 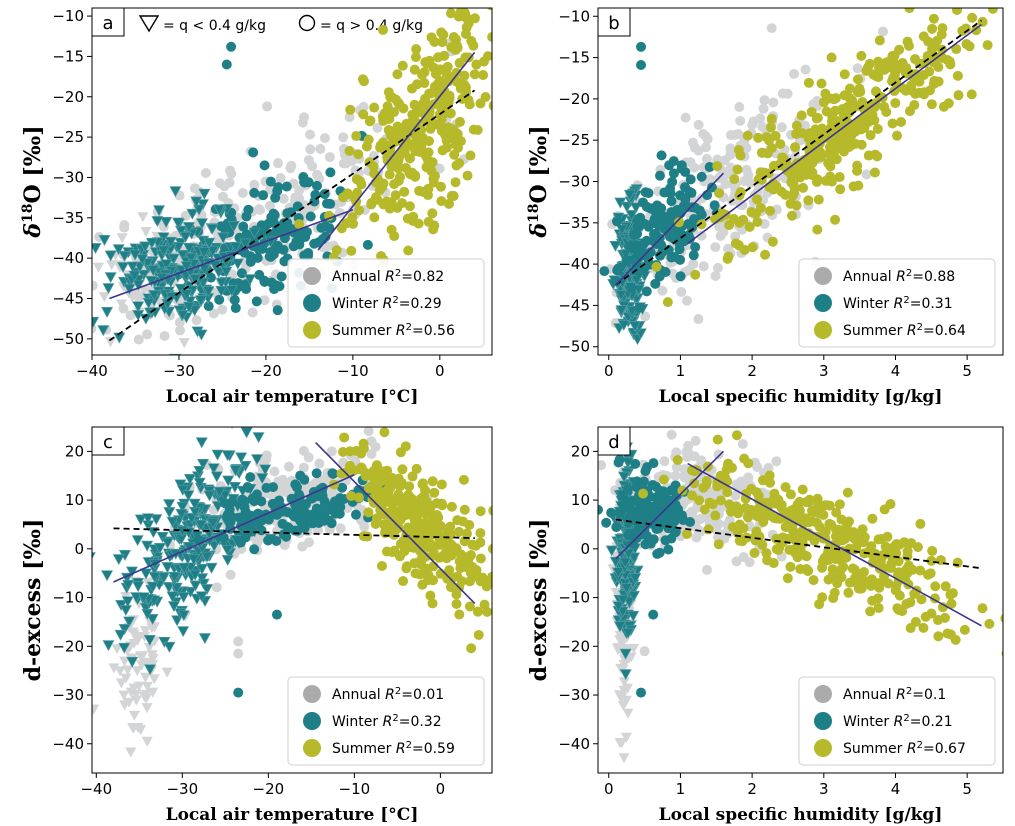 I want to click on y-tick-label: −15, so click(x=68, y=56).